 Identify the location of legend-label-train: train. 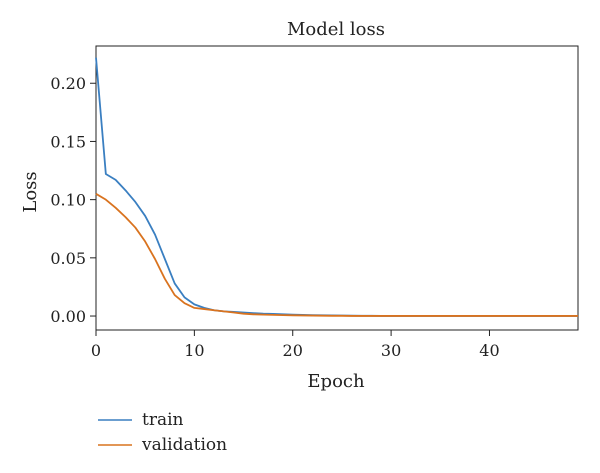
(163, 420).